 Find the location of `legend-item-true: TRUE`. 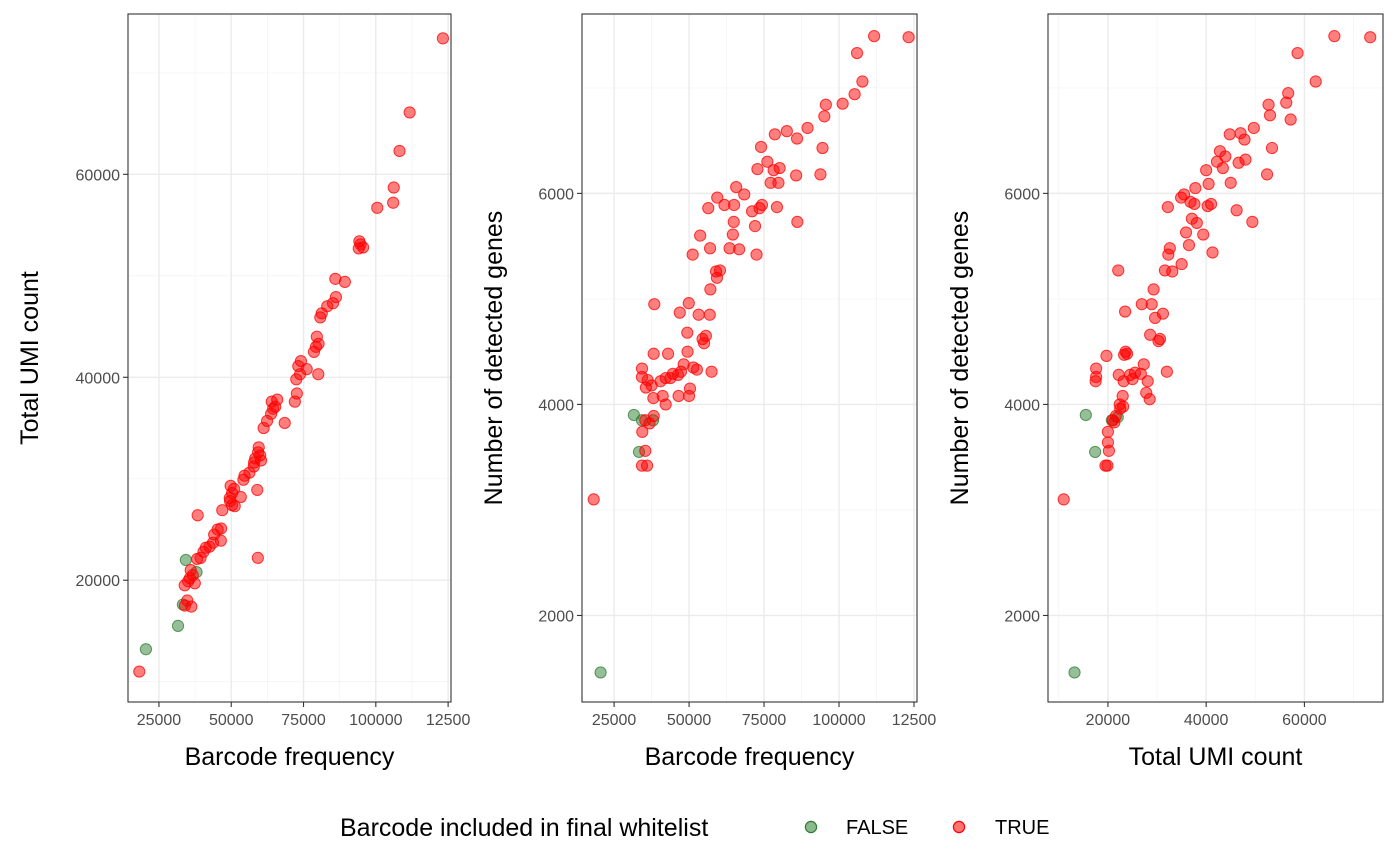

legend-item-true: TRUE is located at coordinates (1000, 828).